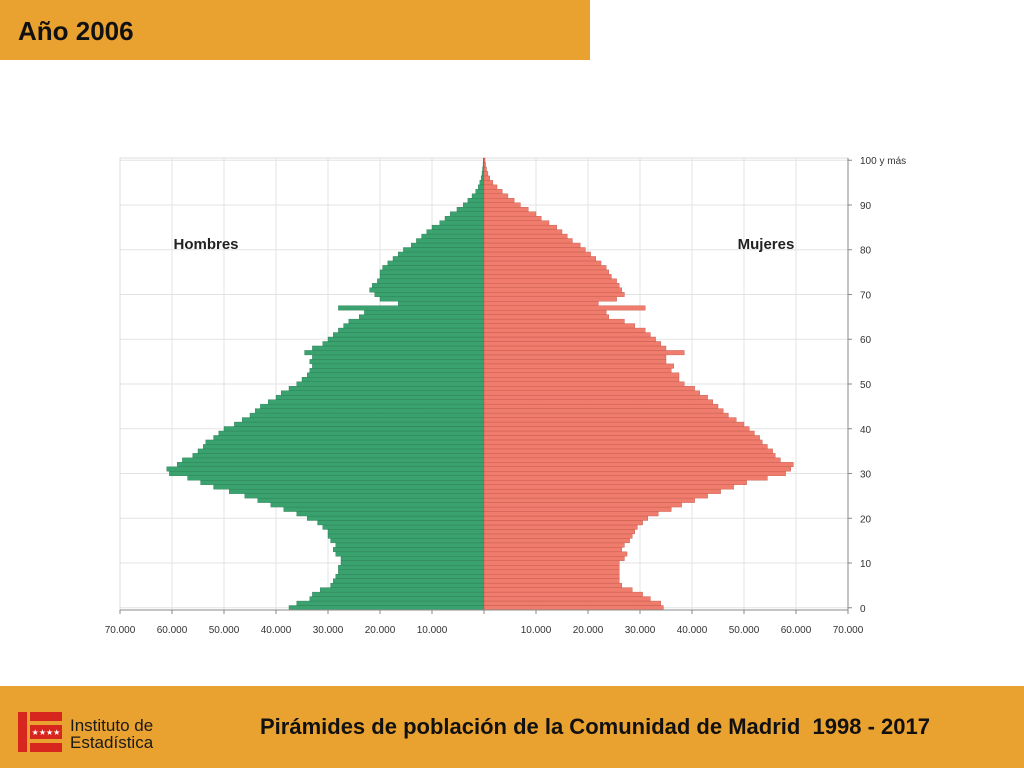  I want to click on institute-logo-icon: ★★★★, so click(40, 732).